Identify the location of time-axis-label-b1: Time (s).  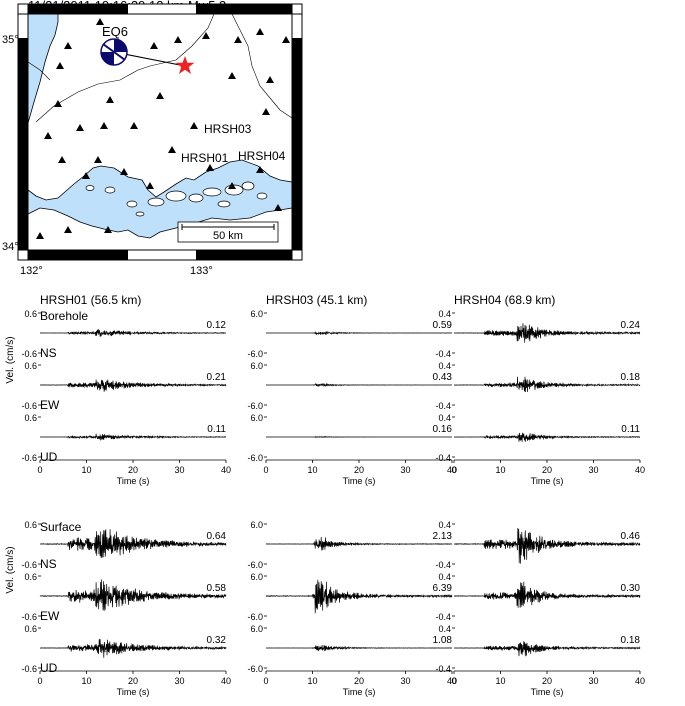
(359, 481).